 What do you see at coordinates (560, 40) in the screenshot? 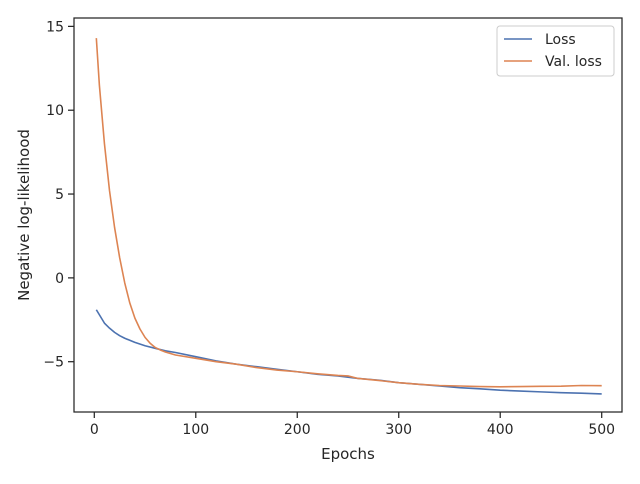
I see `legend-label: Loss` at bounding box center [560, 40].